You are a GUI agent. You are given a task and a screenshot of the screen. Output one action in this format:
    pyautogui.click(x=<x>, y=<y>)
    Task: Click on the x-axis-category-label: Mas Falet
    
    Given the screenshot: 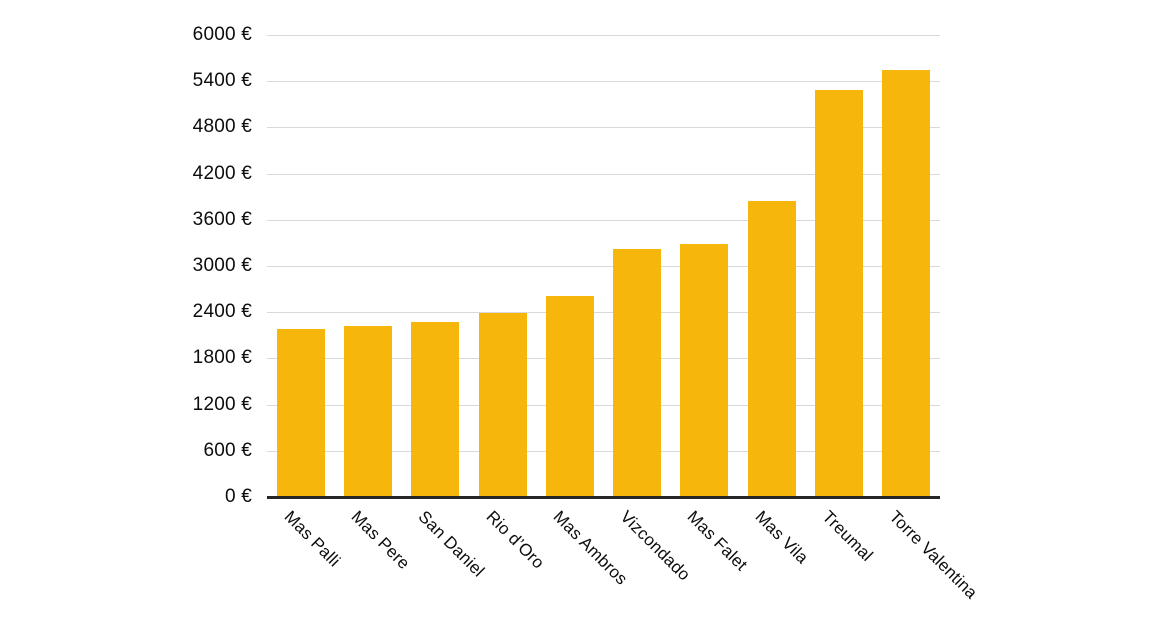 What is the action you would take?
    pyautogui.click(x=718, y=541)
    